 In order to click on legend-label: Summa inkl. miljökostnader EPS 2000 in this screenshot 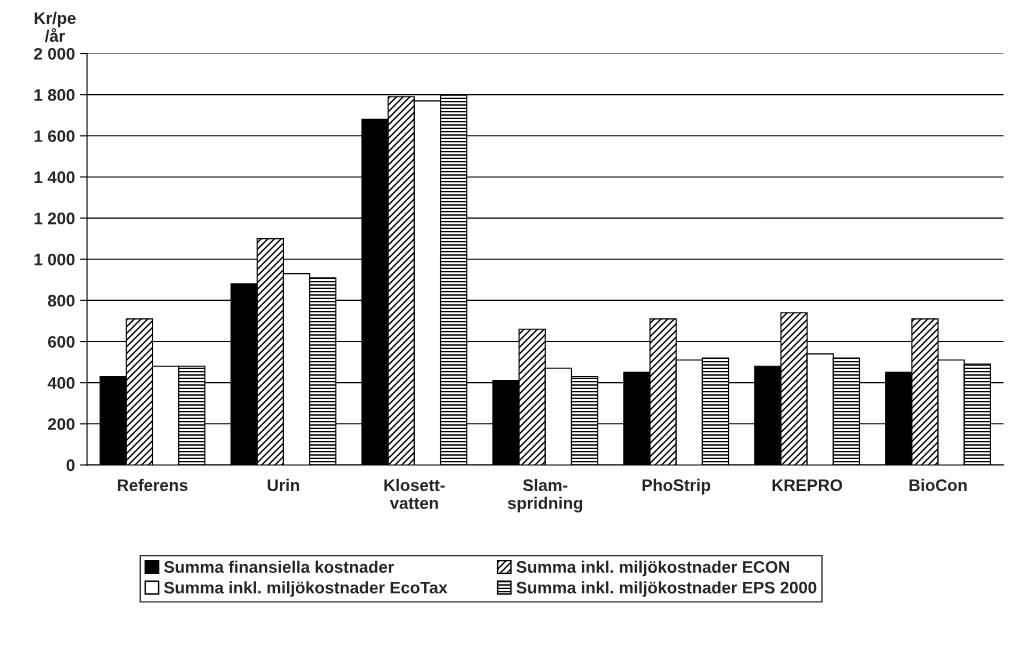, I will do `click(666, 589)`.